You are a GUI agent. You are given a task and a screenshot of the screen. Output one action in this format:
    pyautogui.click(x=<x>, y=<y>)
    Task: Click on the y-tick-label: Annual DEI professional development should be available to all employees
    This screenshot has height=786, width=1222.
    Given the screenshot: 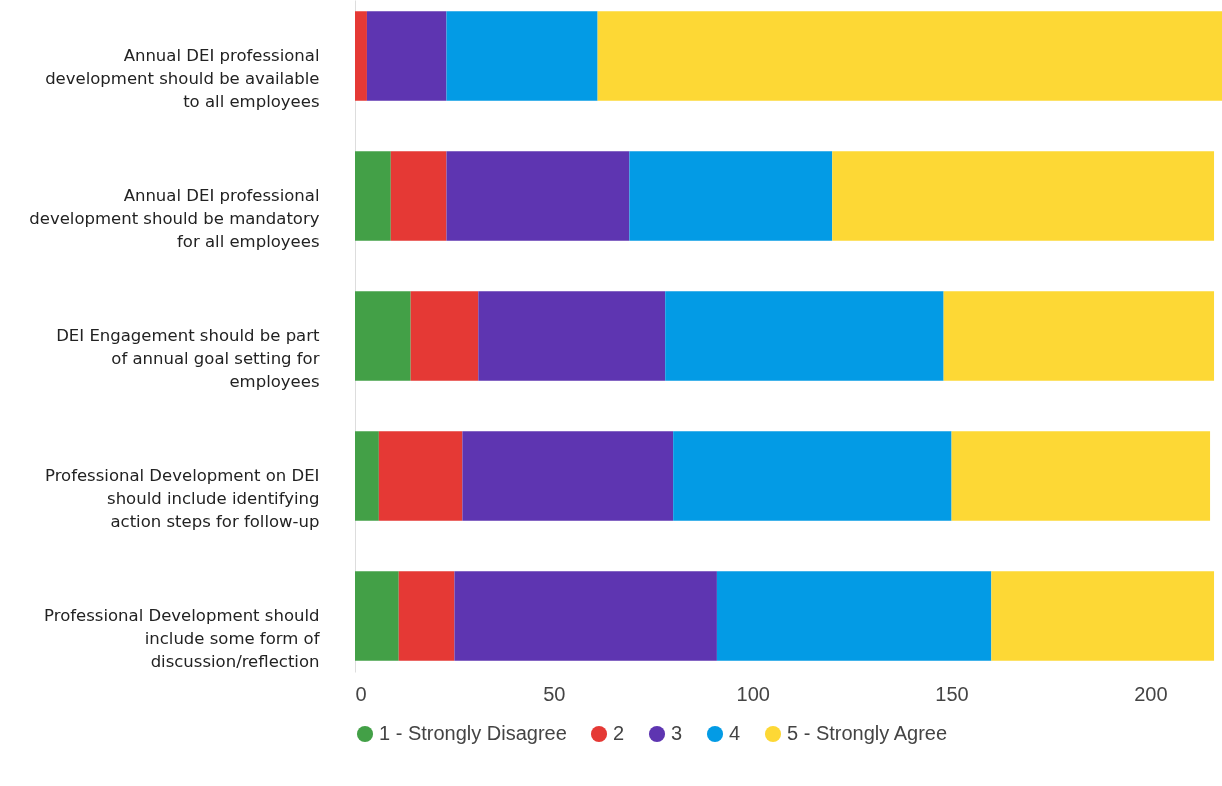 What is the action you would take?
    pyautogui.click(x=182, y=78)
    